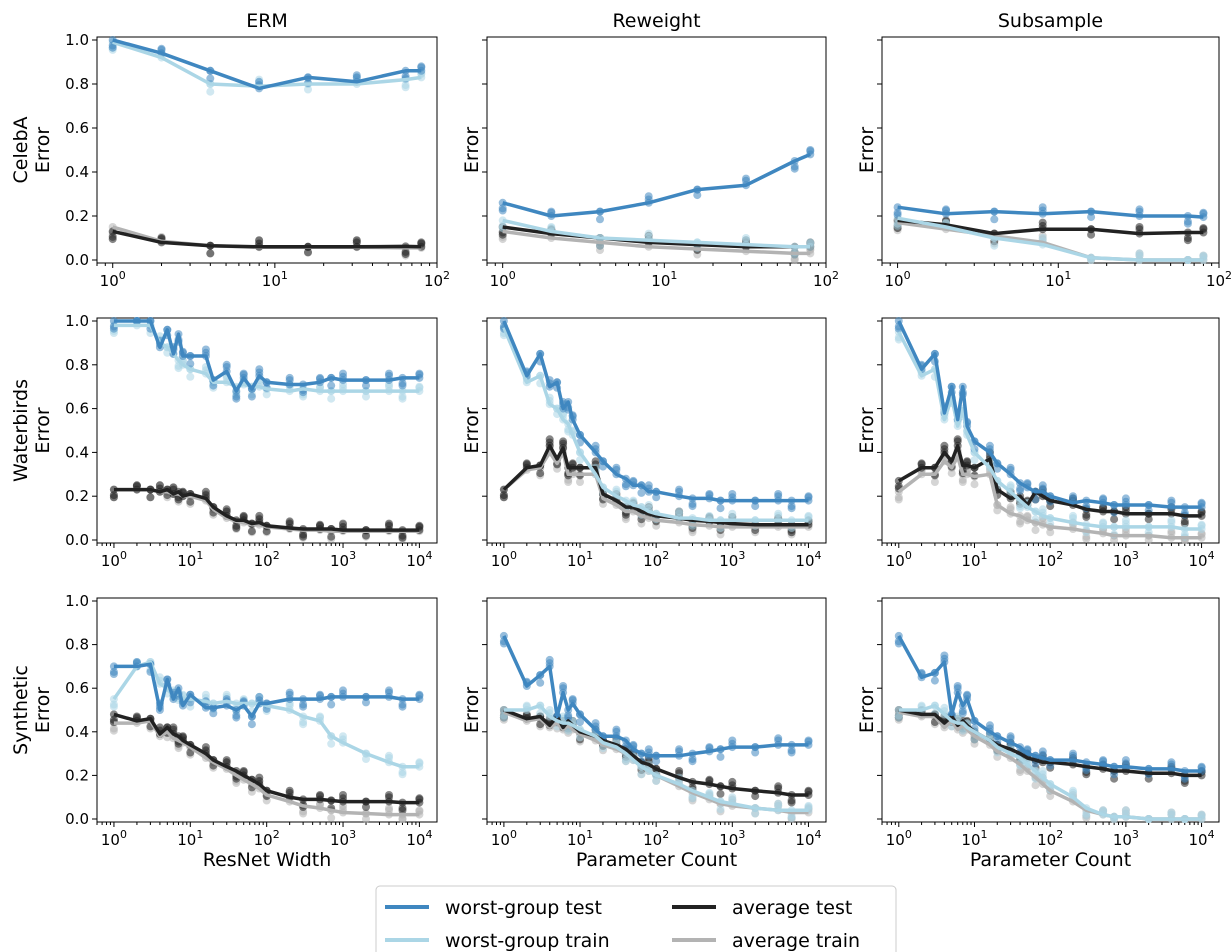  What do you see at coordinates (21, 150) in the screenshot?
I see `y-axis-label: CelebA` at bounding box center [21, 150].